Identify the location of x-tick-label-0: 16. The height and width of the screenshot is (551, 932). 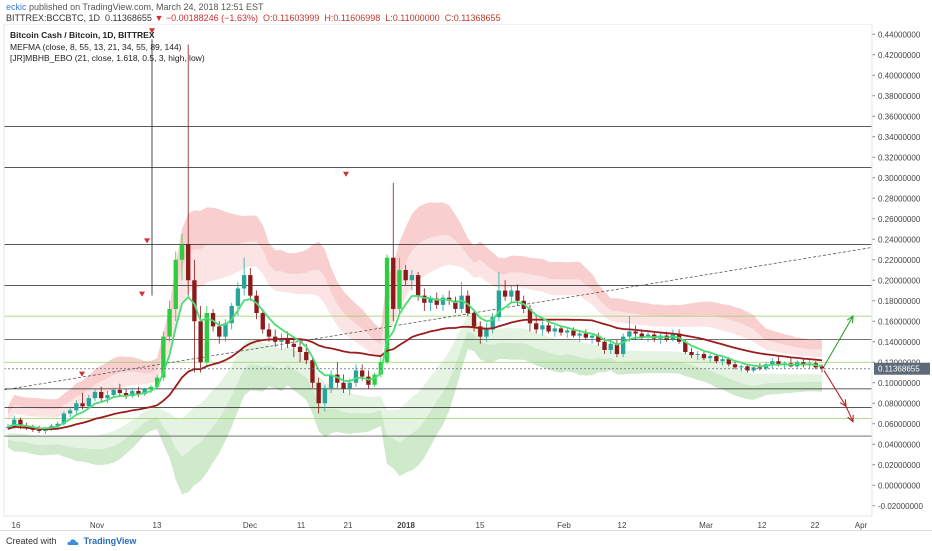
(16, 525).